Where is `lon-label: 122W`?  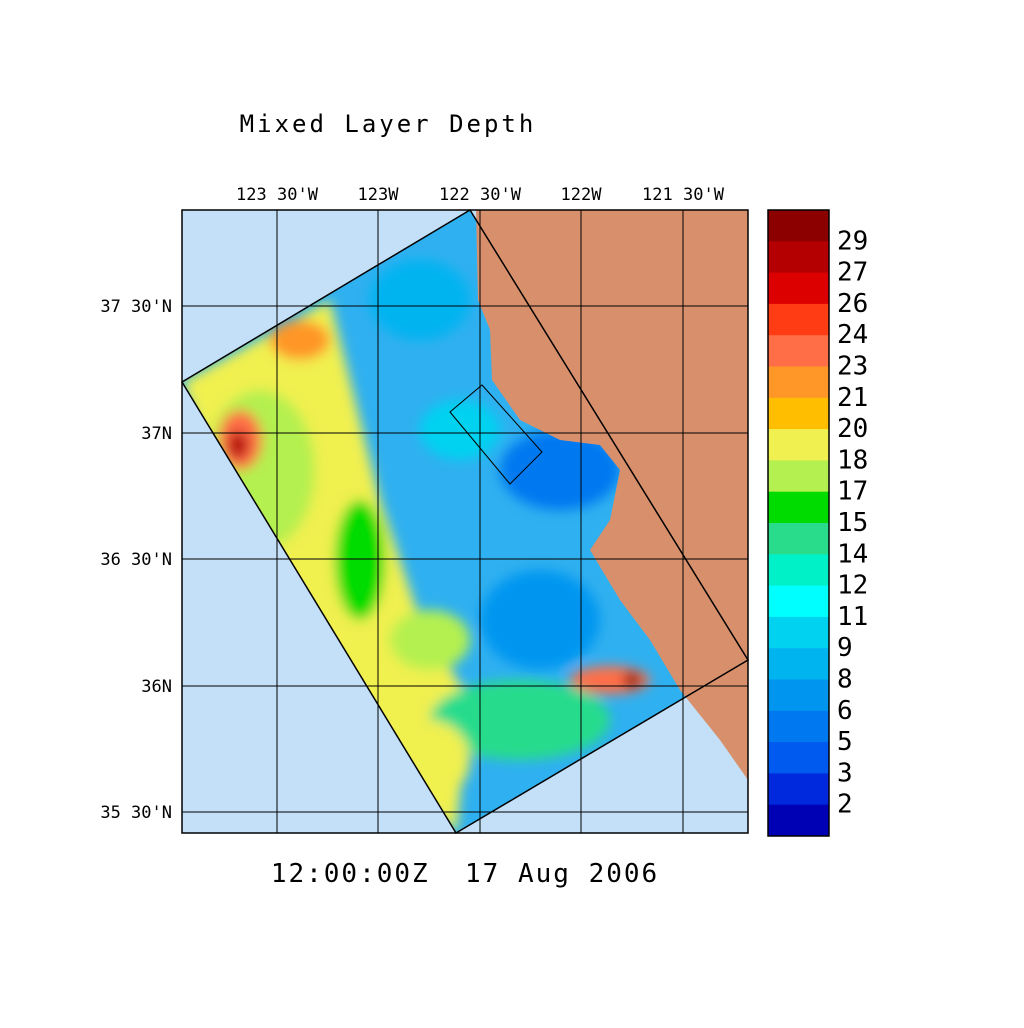
lon-label: 122W is located at coordinates (582, 195).